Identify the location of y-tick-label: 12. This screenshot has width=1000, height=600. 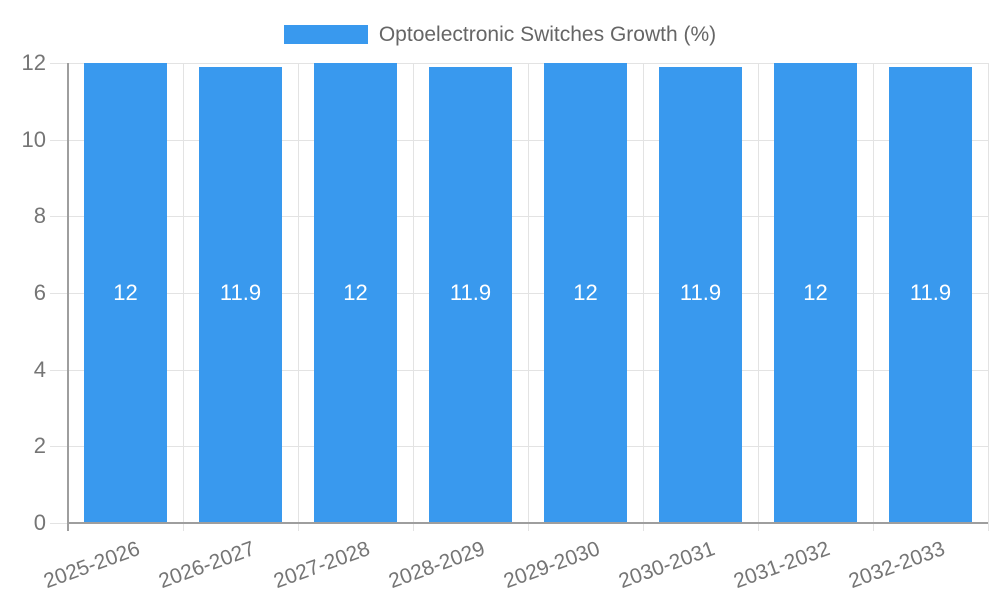
(33, 62).